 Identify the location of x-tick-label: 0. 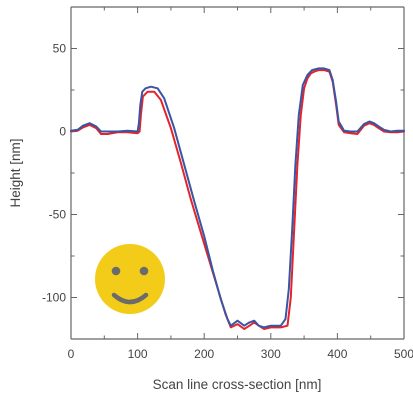
(71, 354).